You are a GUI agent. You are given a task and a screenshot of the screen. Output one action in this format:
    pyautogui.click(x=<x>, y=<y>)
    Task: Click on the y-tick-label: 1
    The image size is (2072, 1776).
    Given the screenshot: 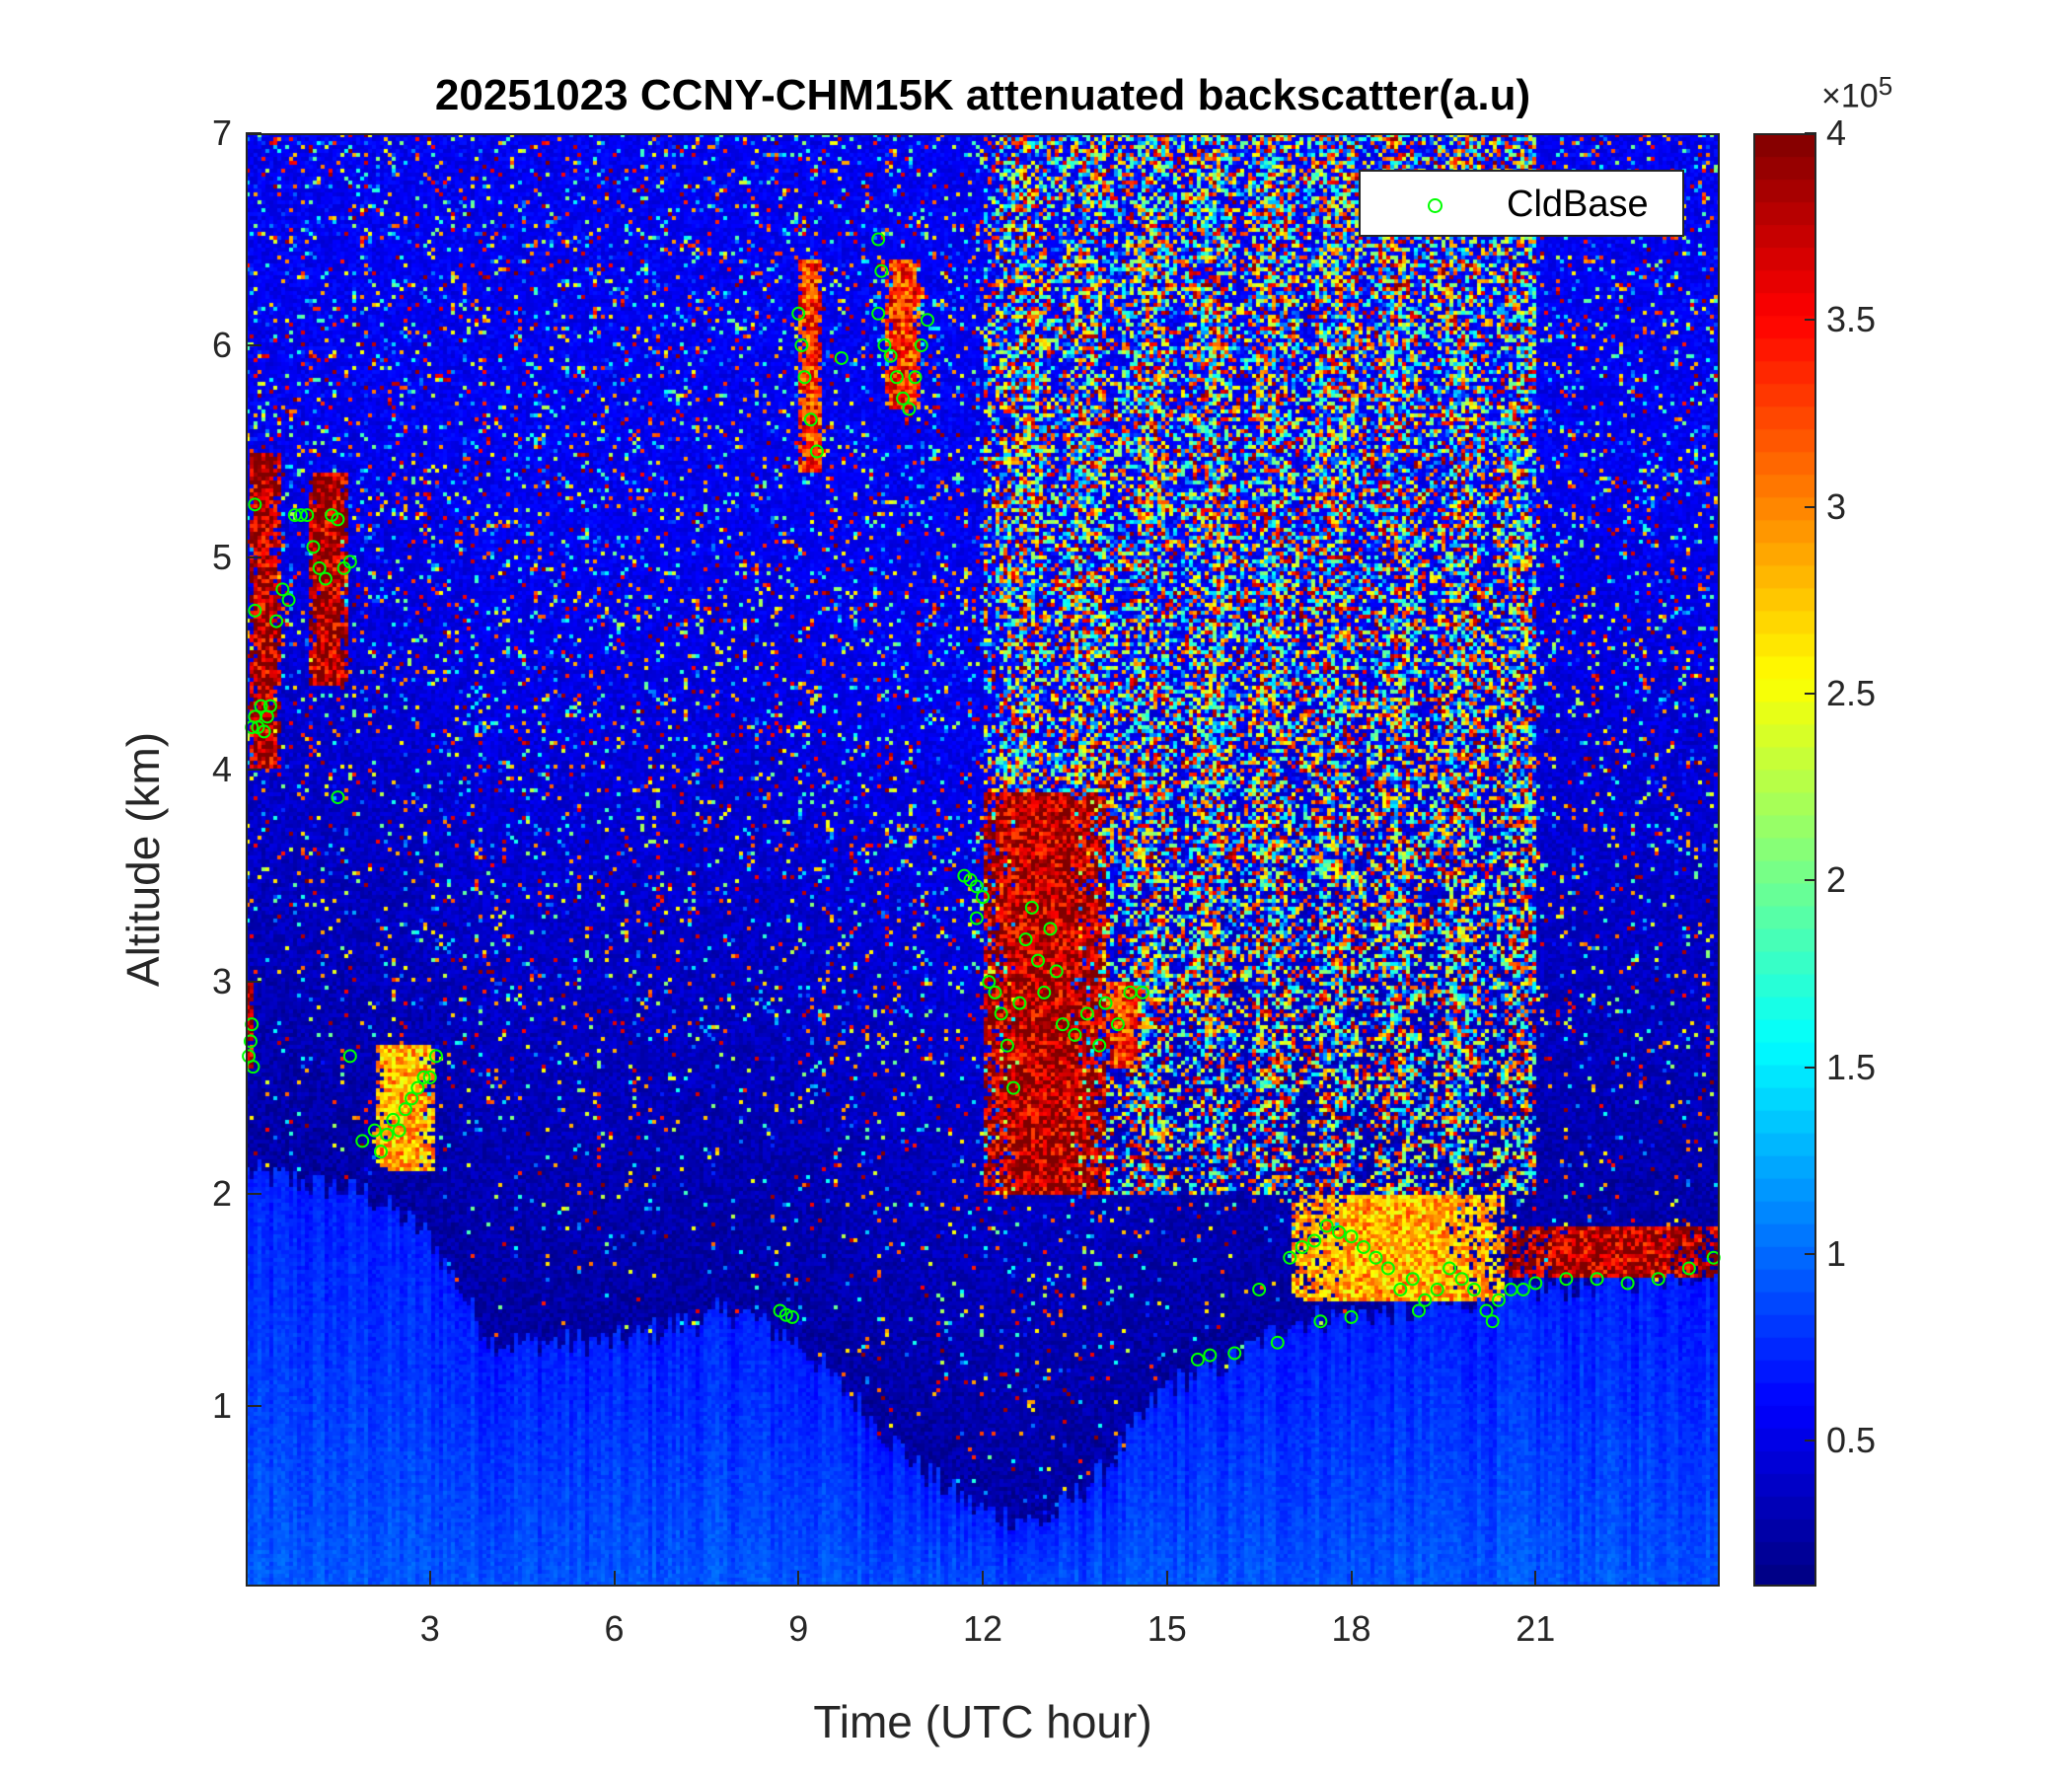 What is the action you would take?
    pyautogui.click(x=222, y=1406)
    